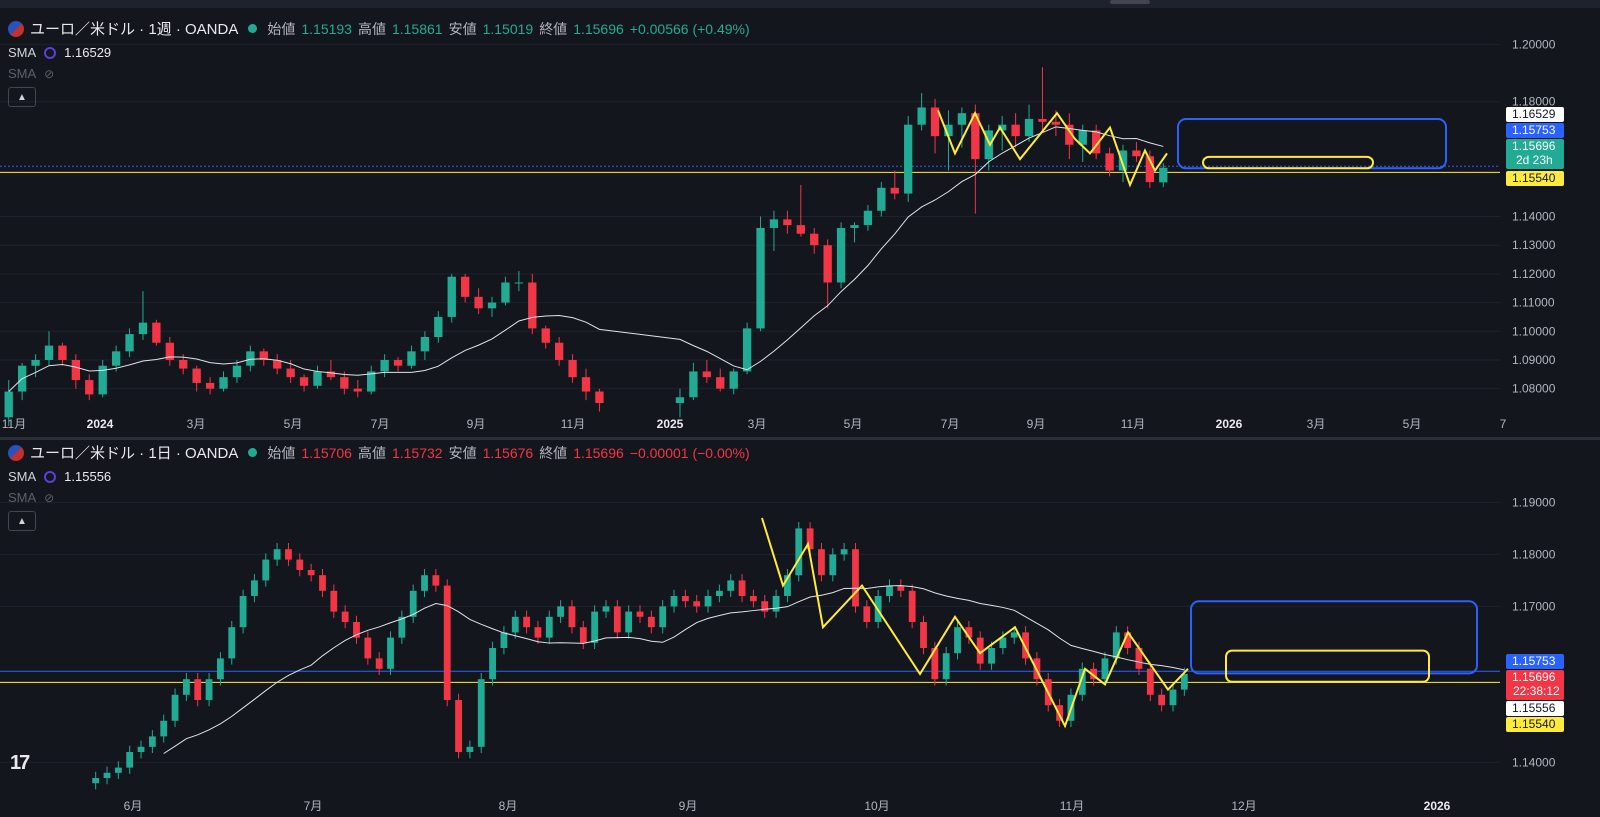  What do you see at coordinates (853, 424) in the screenshot?
I see `x-tick-label: 5月` at bounding box center [853, 424].